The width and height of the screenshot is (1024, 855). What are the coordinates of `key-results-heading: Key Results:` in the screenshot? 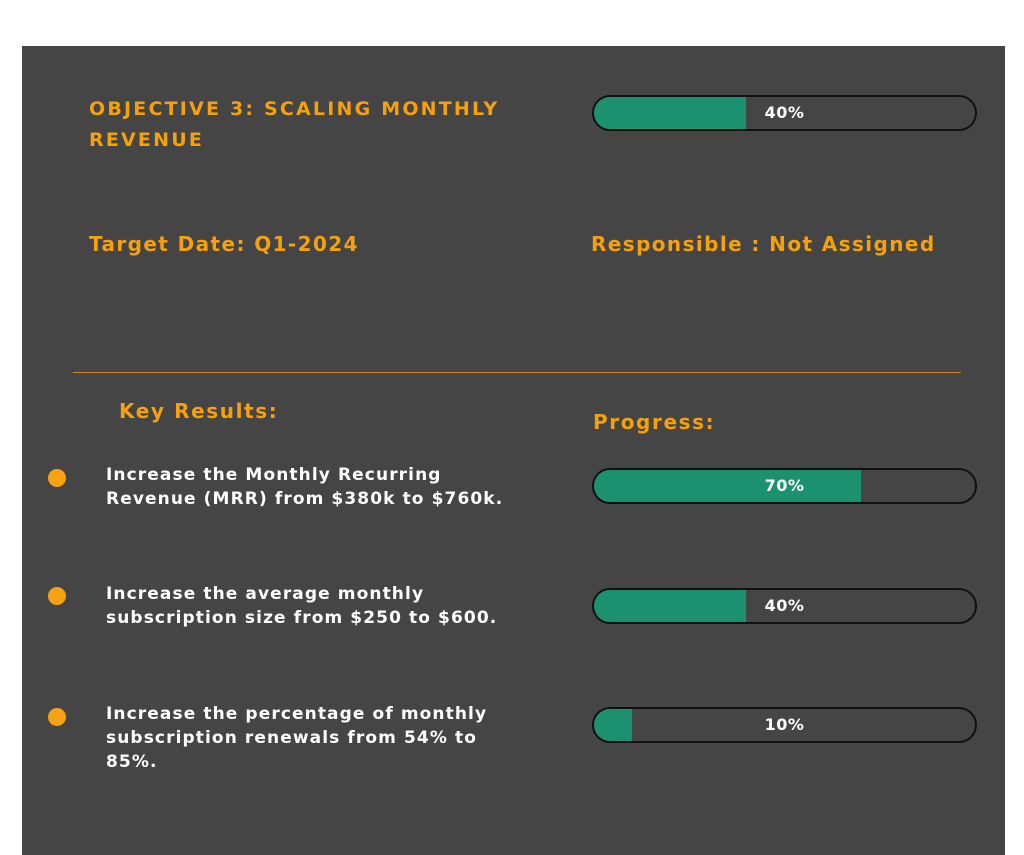 It's located at (199, 411).